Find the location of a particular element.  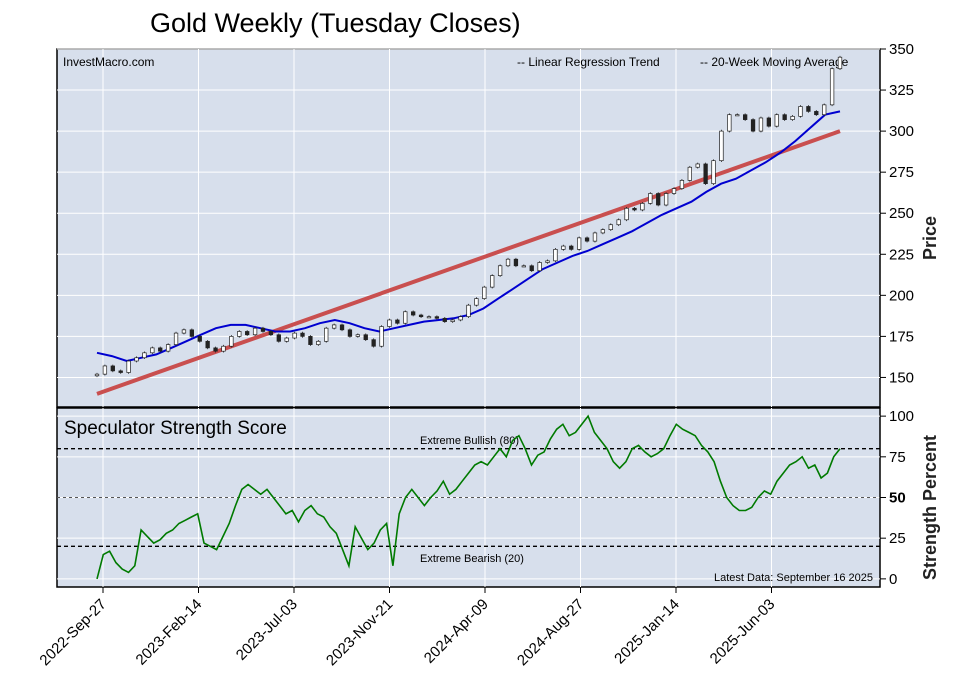

strength-axis-label: Strength Percent is located at coordinates (930, 507).